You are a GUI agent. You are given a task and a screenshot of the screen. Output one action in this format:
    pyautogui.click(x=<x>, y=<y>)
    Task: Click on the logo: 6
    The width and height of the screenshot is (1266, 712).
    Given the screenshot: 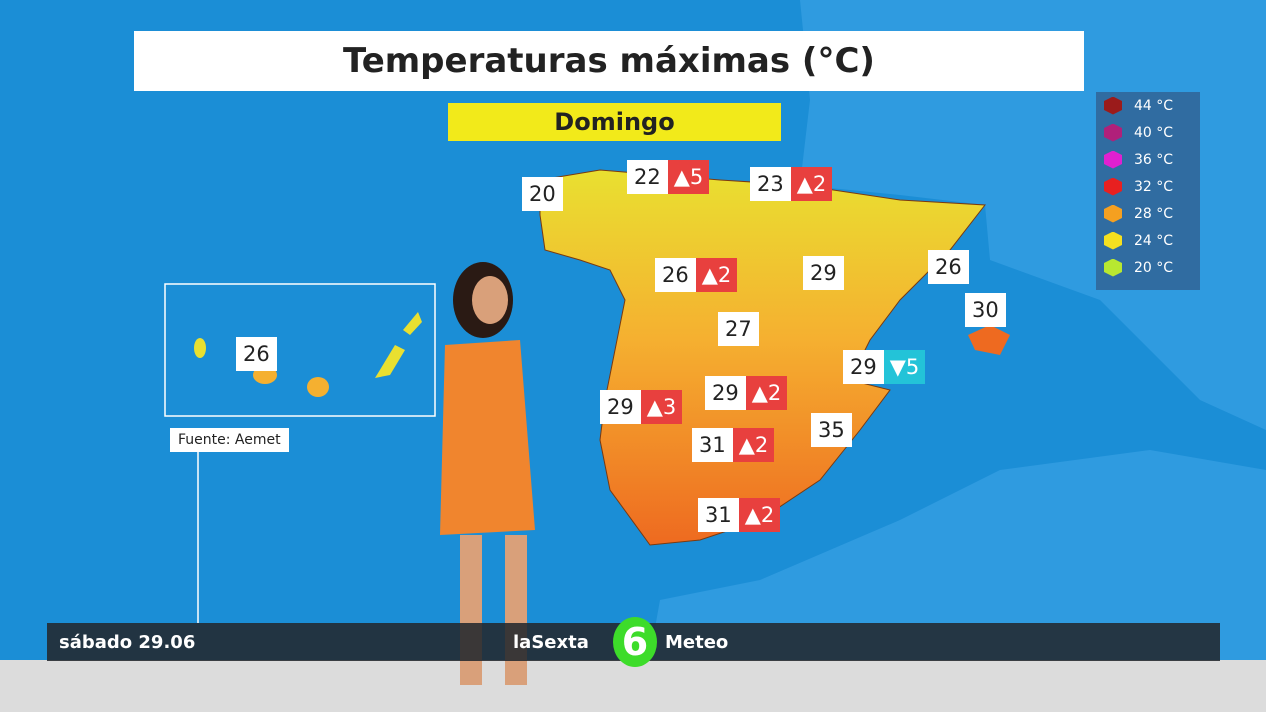 What is the action you would take?
    pyautogui.click(x=635, y=642)
    